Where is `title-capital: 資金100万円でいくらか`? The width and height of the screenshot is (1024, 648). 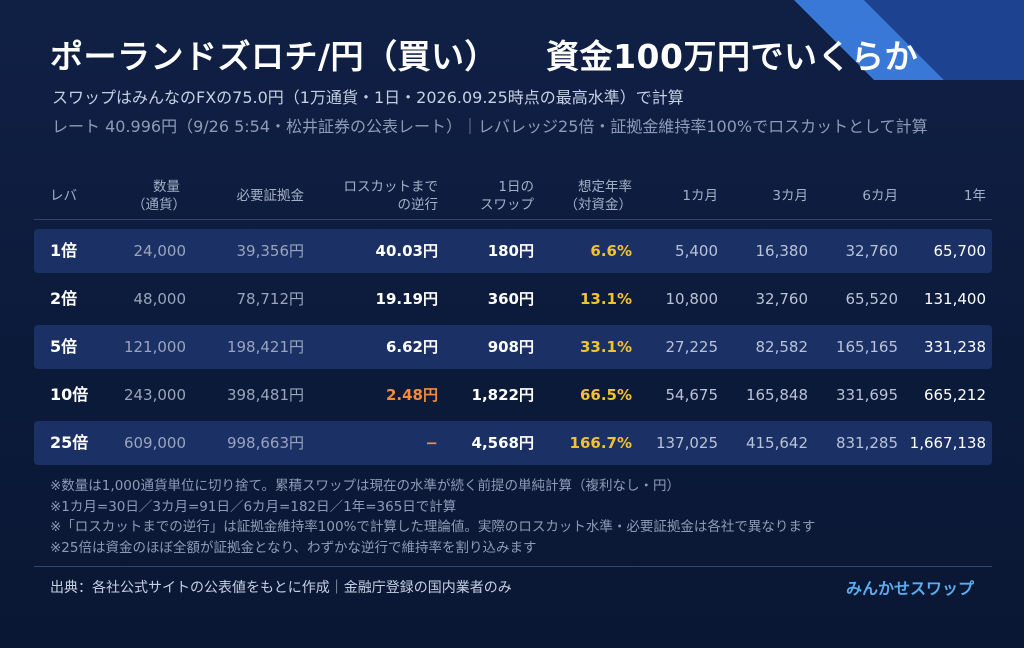
title-capital: 資金100万円でいくらか is located at coordinates (732, 56).